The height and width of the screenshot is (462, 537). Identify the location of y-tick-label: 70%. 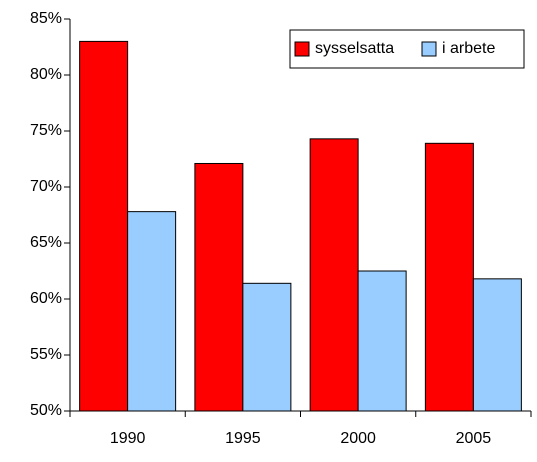
(46, 186).